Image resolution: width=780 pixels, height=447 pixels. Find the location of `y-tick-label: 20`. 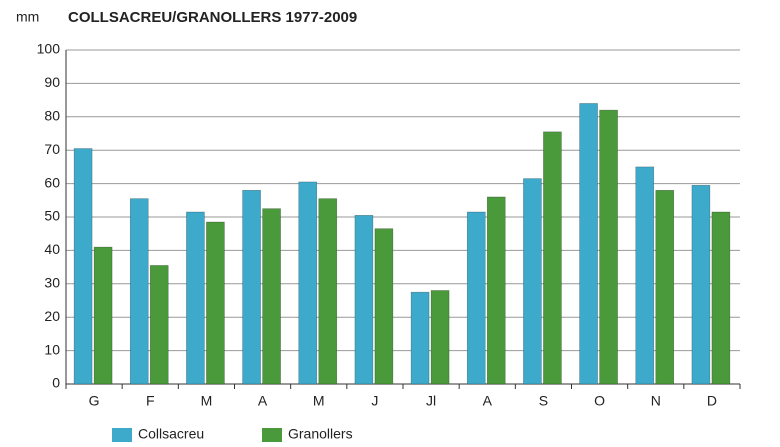

y-tick-label: 20 is located at coordinates (52, 316).